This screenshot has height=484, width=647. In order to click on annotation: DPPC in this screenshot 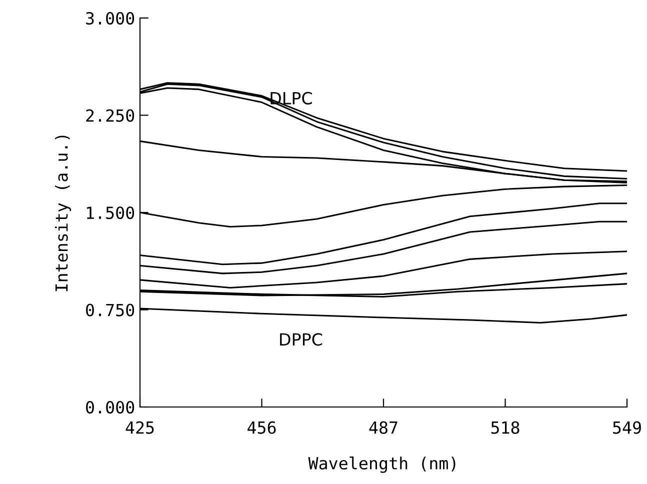, I will do `click(301, 339)`.